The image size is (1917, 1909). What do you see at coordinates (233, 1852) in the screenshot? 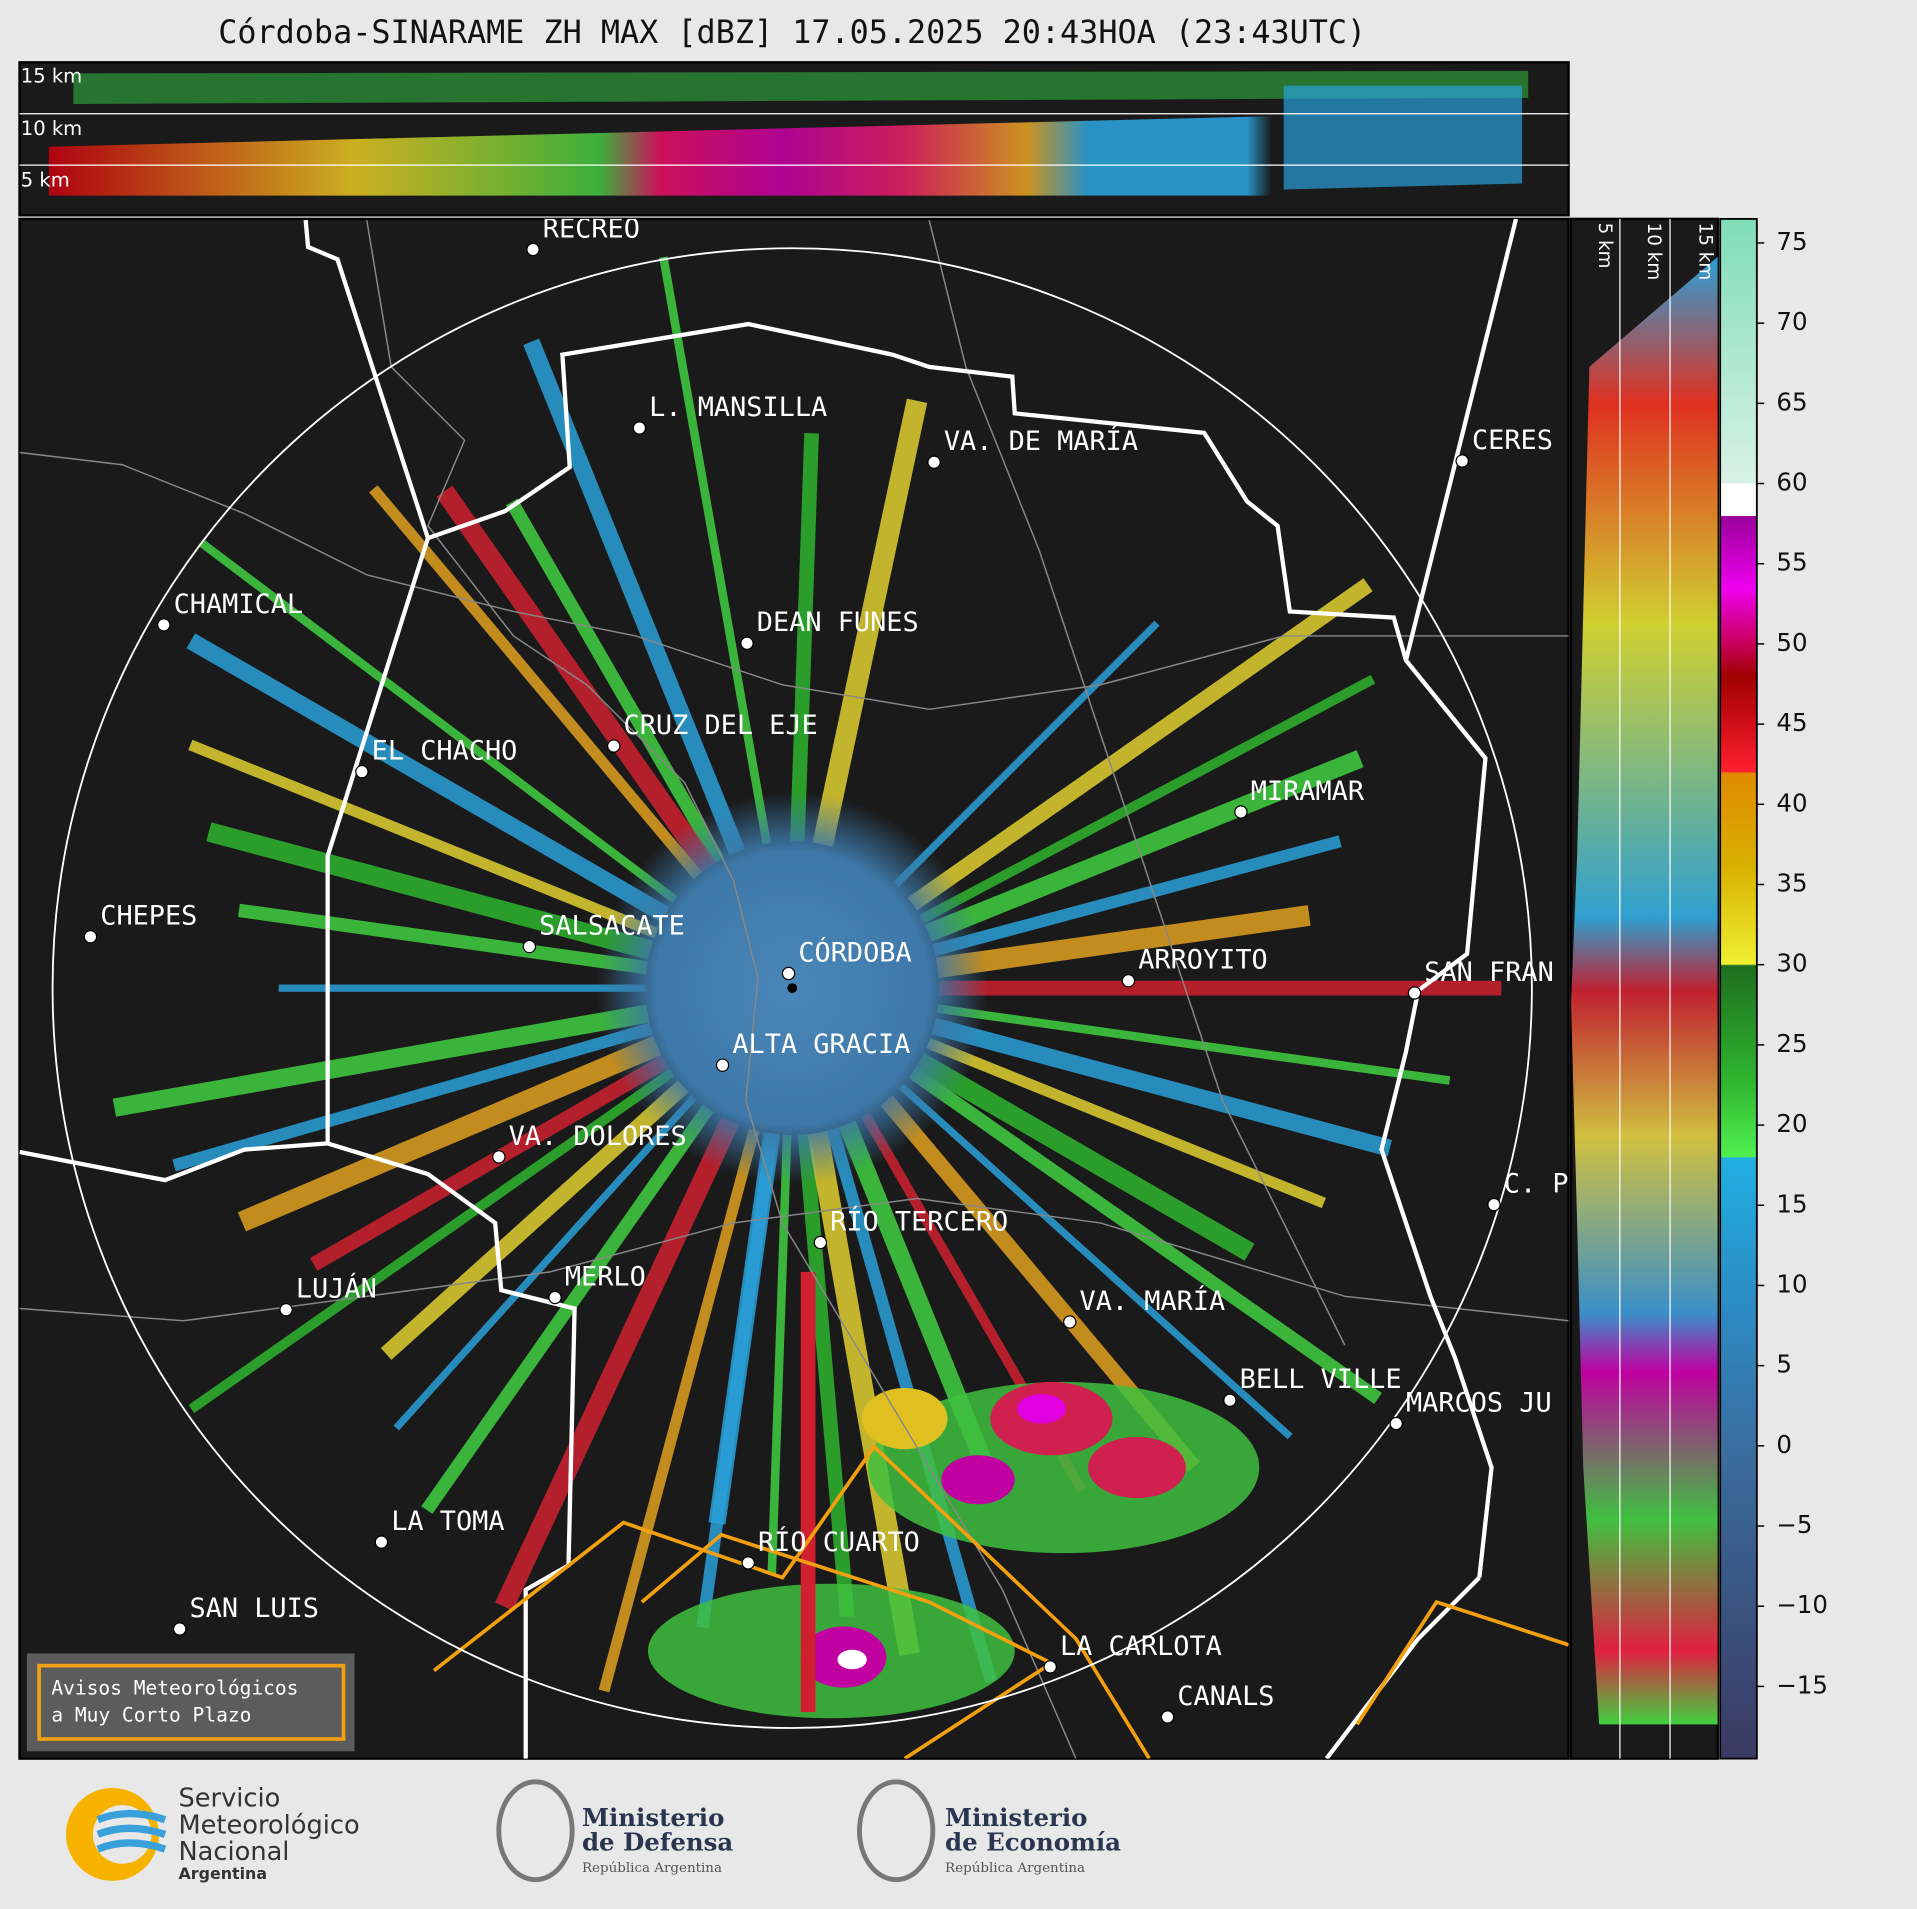
I see `smn-text: Nacional` at bounding box center [233, 1852].